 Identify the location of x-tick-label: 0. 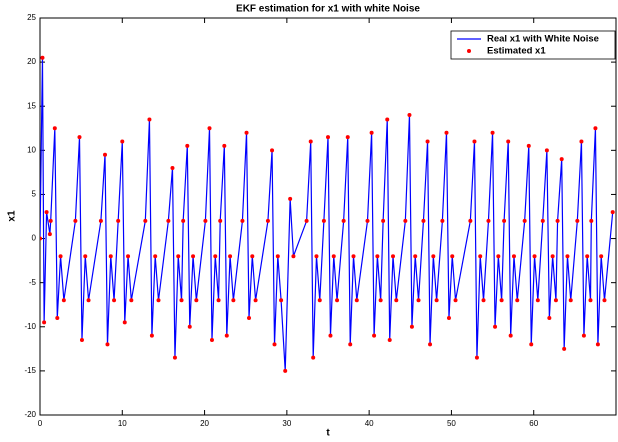
(40, 423).